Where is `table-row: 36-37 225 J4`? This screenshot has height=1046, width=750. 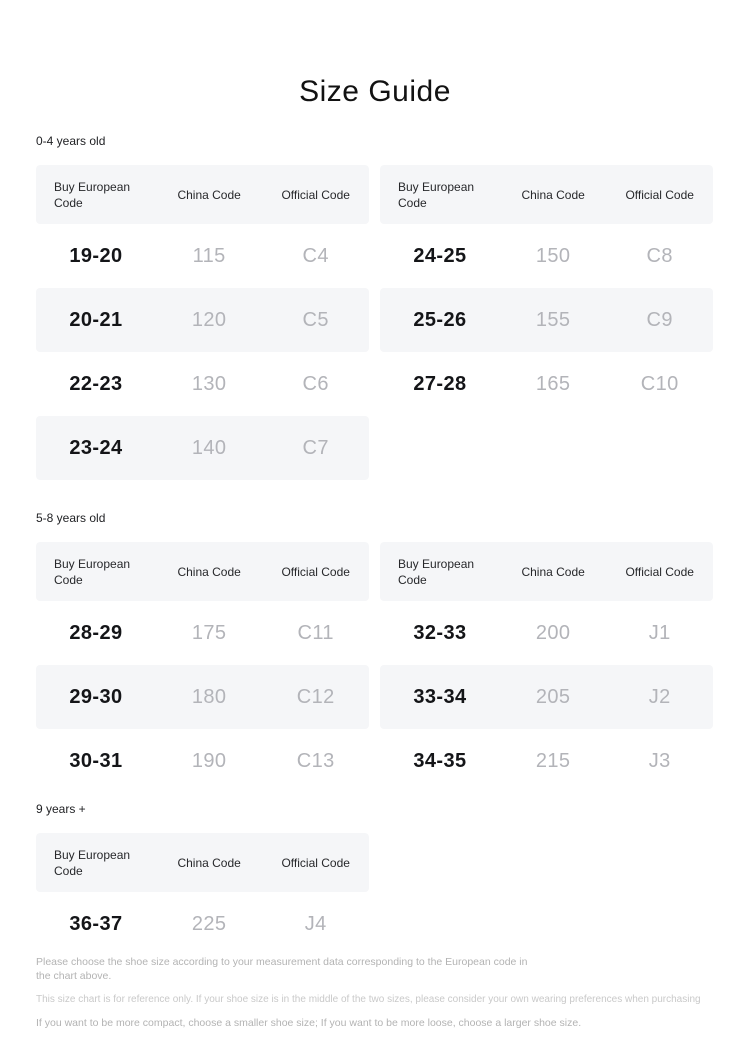 table-row: 36-37 225 J4 is located at coordinates (202, 924).